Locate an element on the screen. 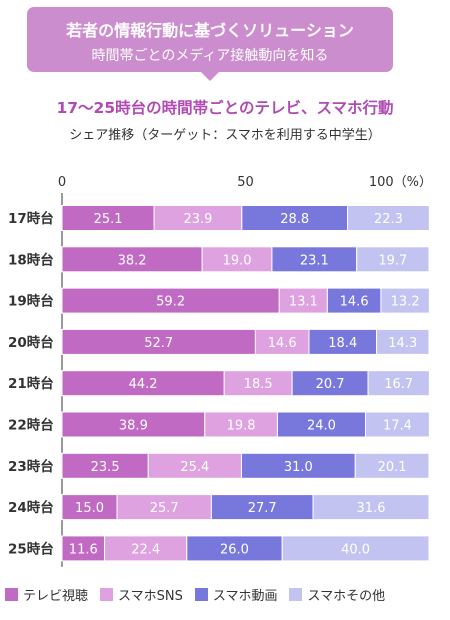 This screenshot has height=620, width=450. data-label: 44.2 is located at coordinates (143, 384).